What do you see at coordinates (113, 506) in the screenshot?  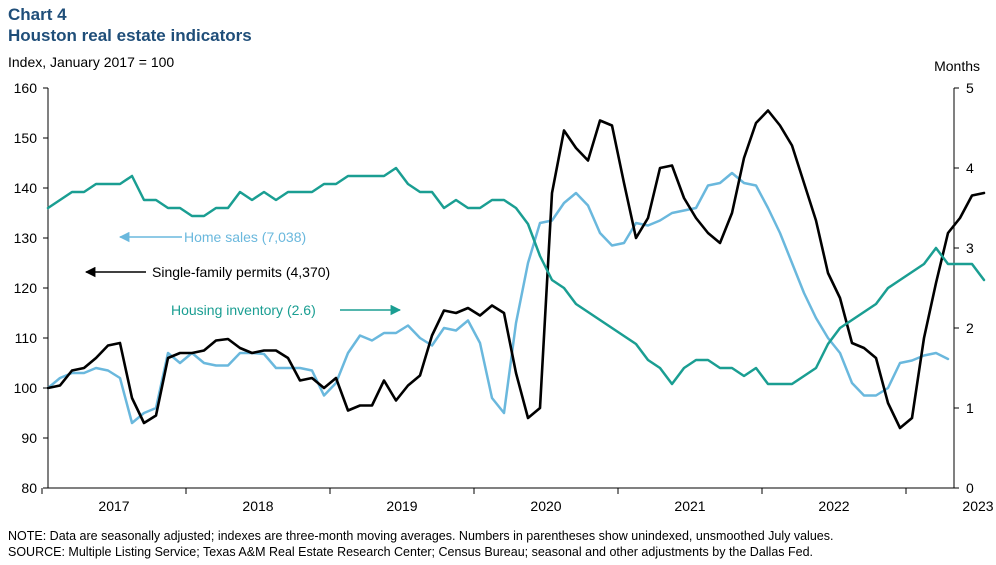 I see `x-tick-label: 2017` at bounding box center [113, 506].